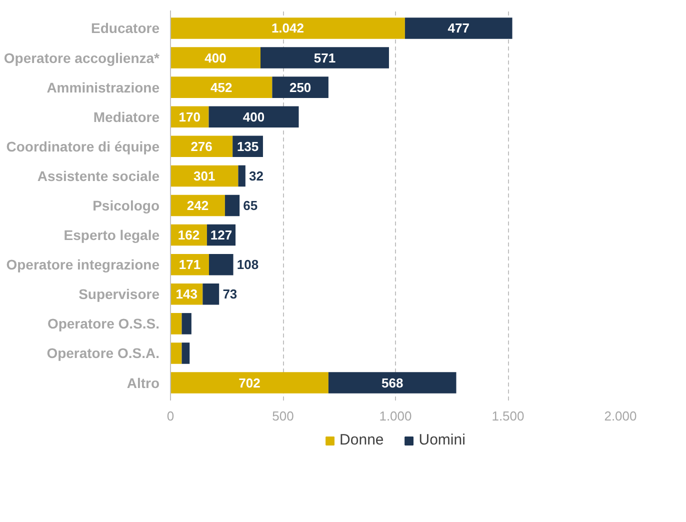  What do you see at coordinates (201, 146) in the screenshot?
I see `data-label: 276` at bounding box center [201, 146].